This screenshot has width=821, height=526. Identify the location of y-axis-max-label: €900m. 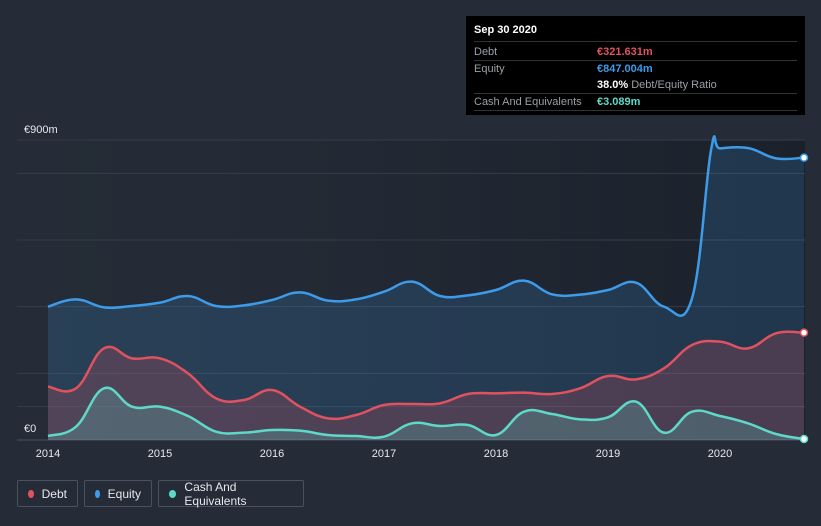
(41, 130).